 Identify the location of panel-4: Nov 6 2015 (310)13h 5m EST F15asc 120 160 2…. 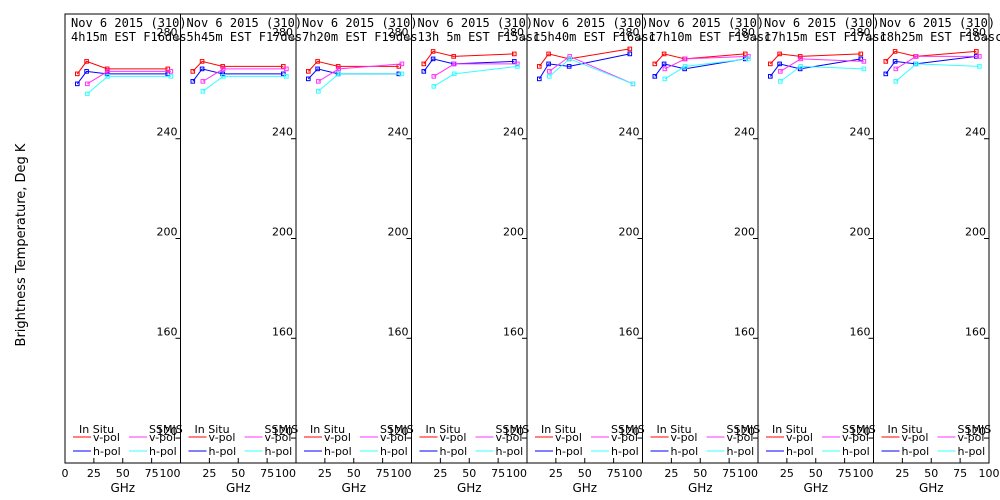
(475, 254).